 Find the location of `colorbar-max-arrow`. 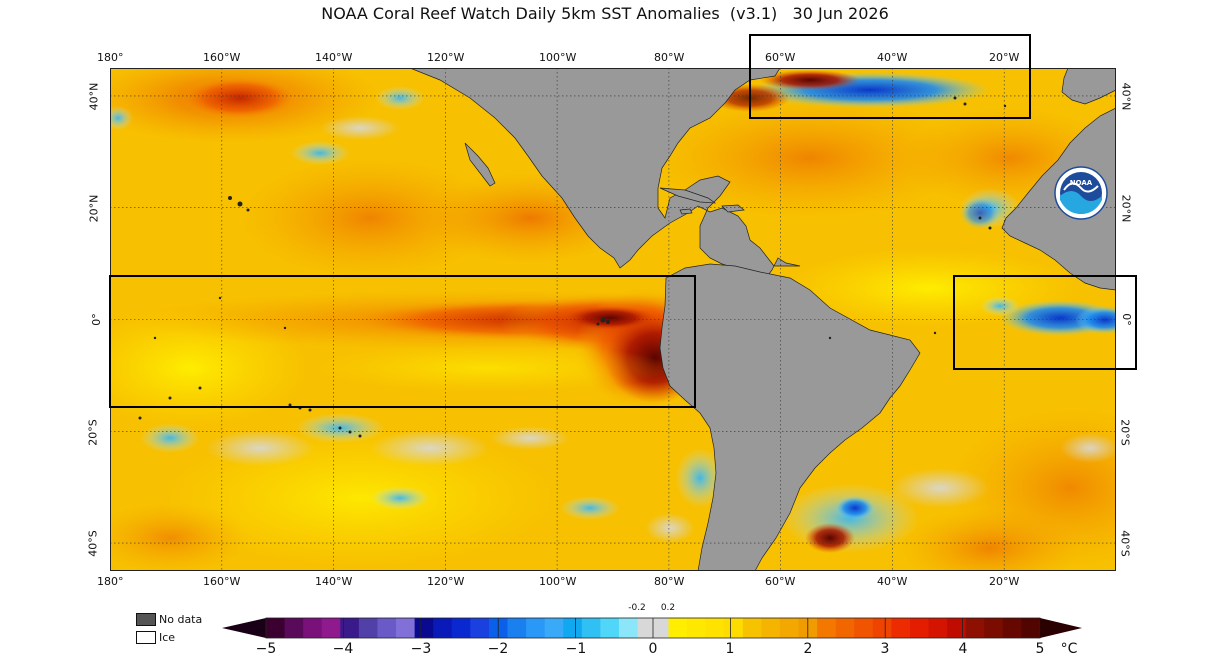

colorbar-max-arrow is located at coordinates (1061, 628).